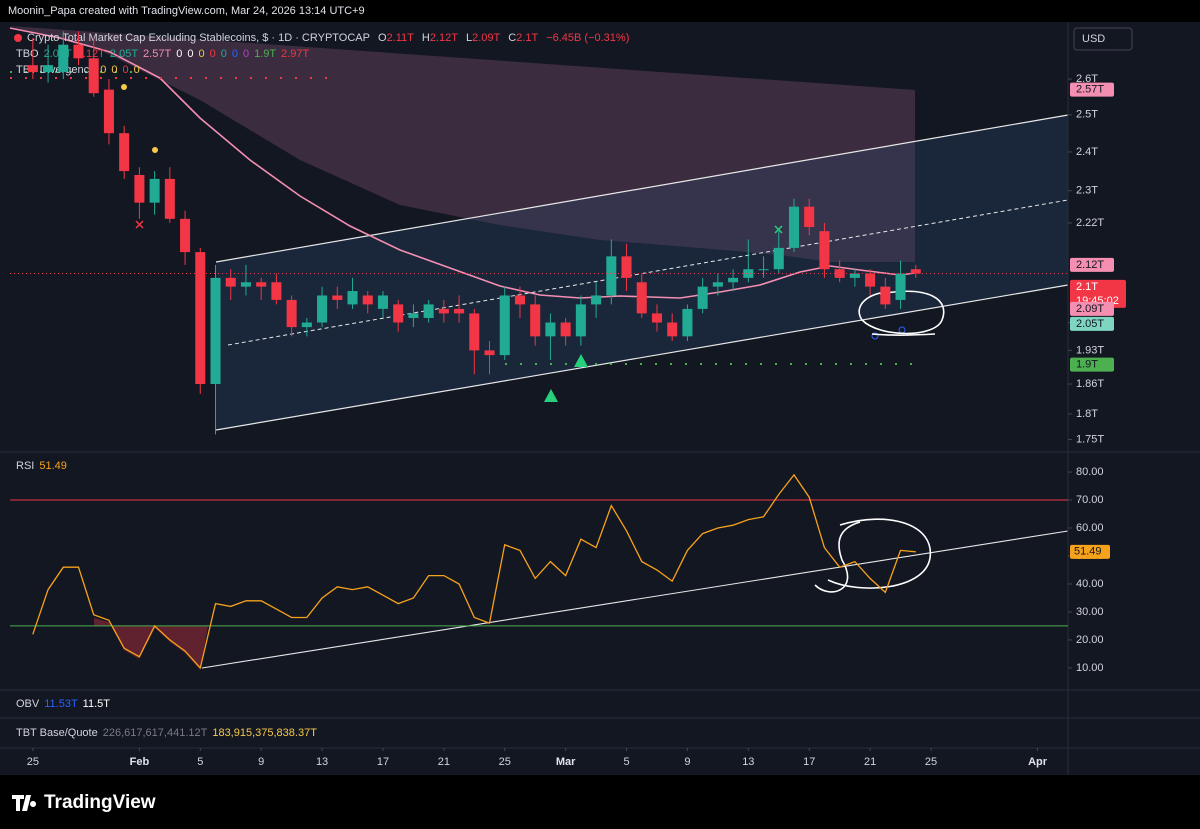 Image resolution: width=1200 pixels, height=829 pixels. I want to click on y-tick-label: 70.00, so click(1090, 500).